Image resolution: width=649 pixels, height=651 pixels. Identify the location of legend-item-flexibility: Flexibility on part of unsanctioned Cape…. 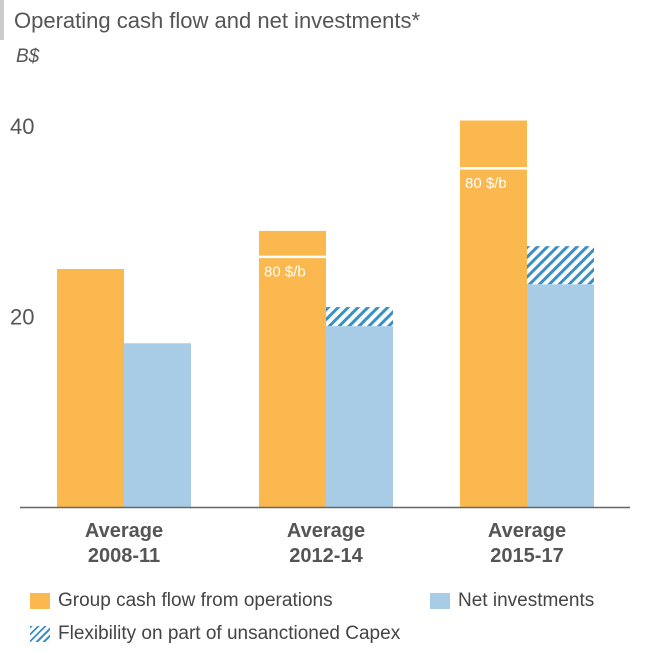
(215, 634).